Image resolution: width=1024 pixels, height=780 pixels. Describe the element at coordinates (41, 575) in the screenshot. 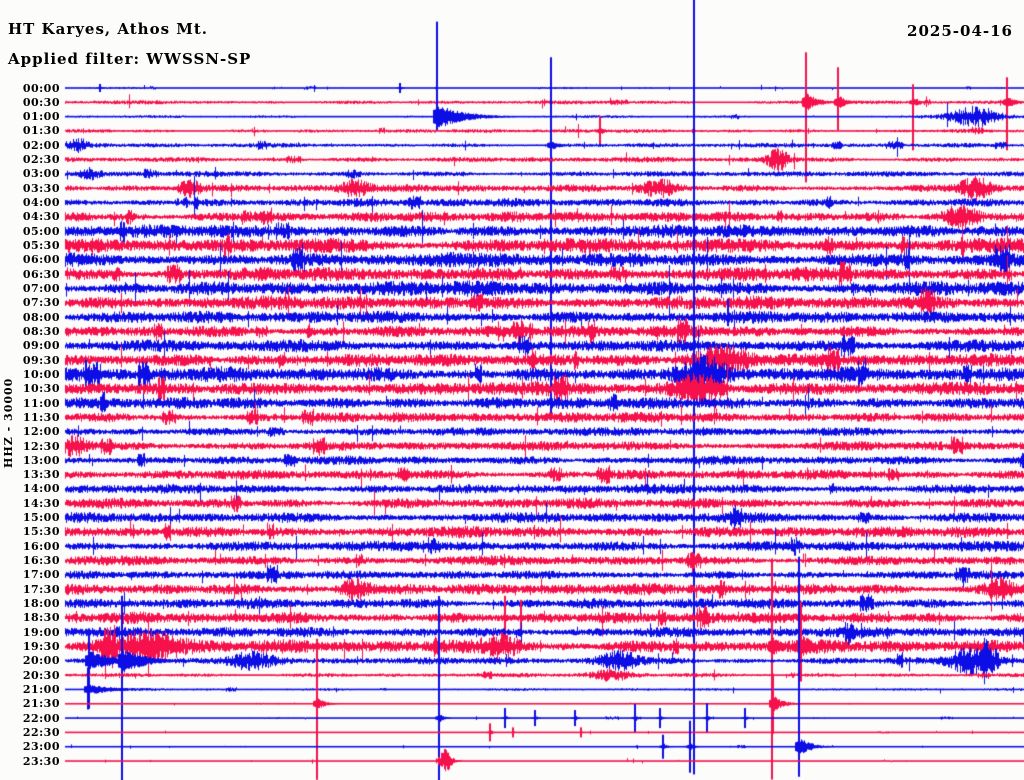

I see `time-label: 17:00` at that location.